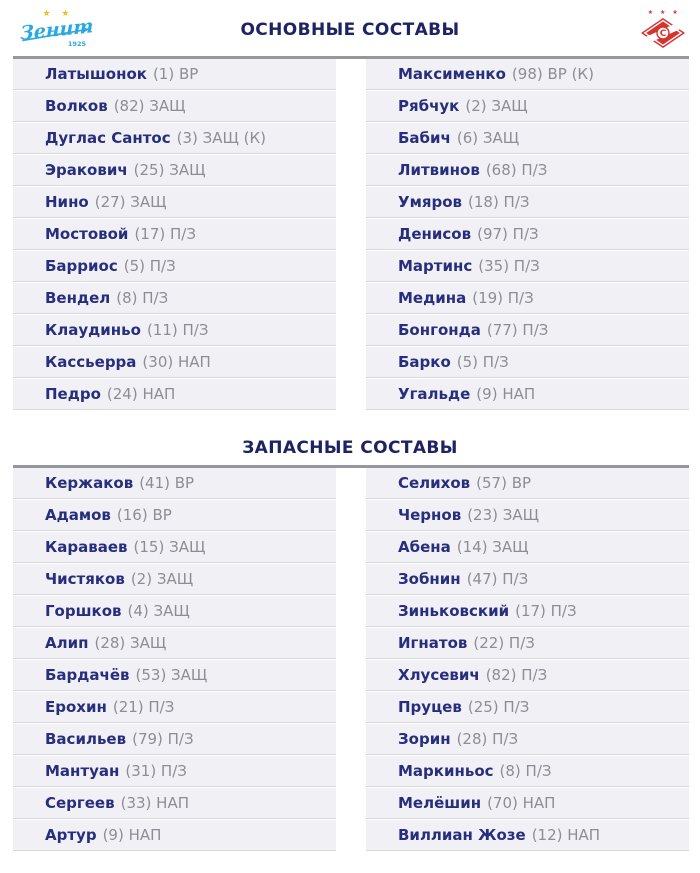  Describe the element at coordinates (158, 611) in the screenshot. I see `player-number-position: (4) ЗАЩ` at that location.